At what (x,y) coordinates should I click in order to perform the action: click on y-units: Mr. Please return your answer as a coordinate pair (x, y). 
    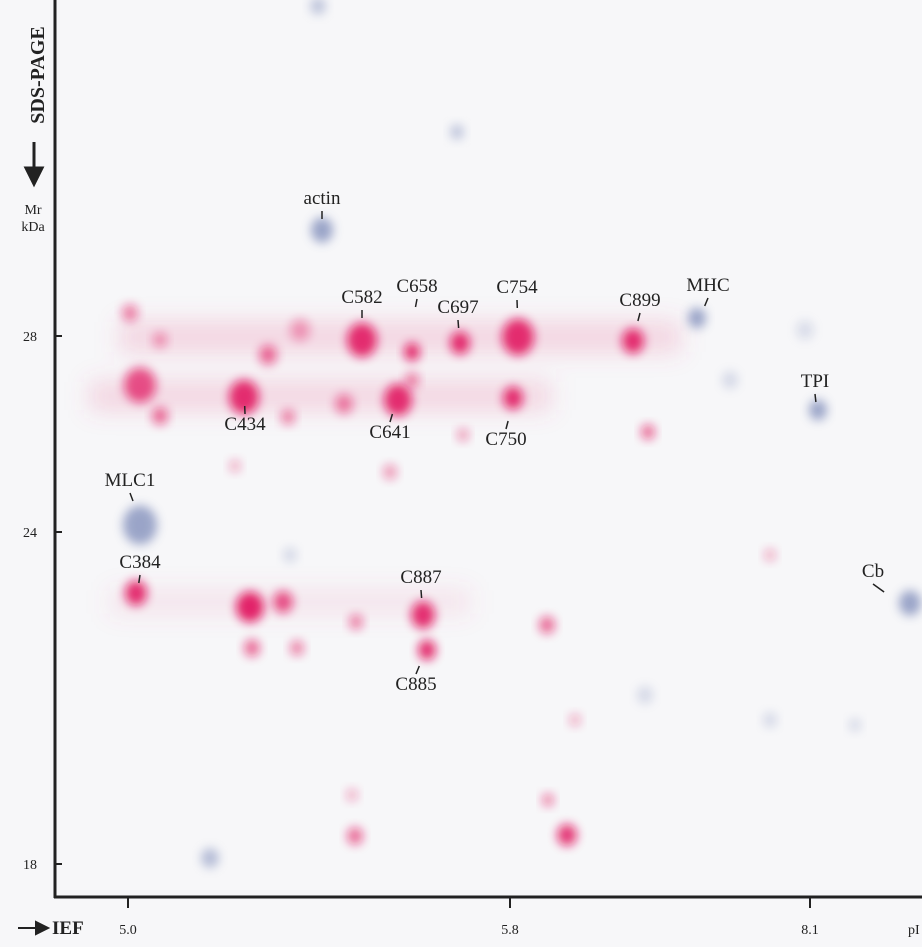
    Looking at the image, I should click on (32, 210).